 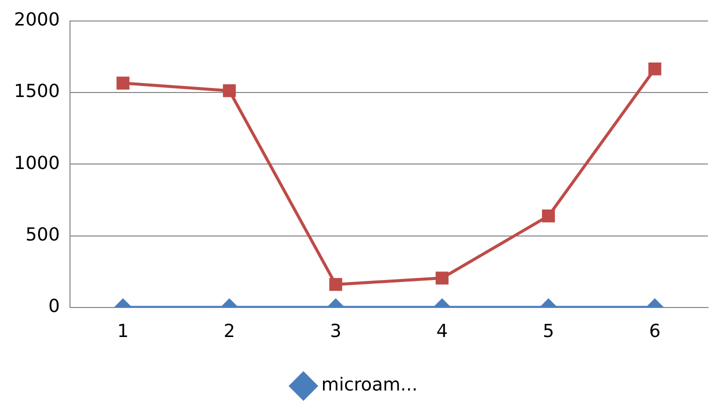 I want to click on x-tick-label: 3, so click(x=336, y=331).